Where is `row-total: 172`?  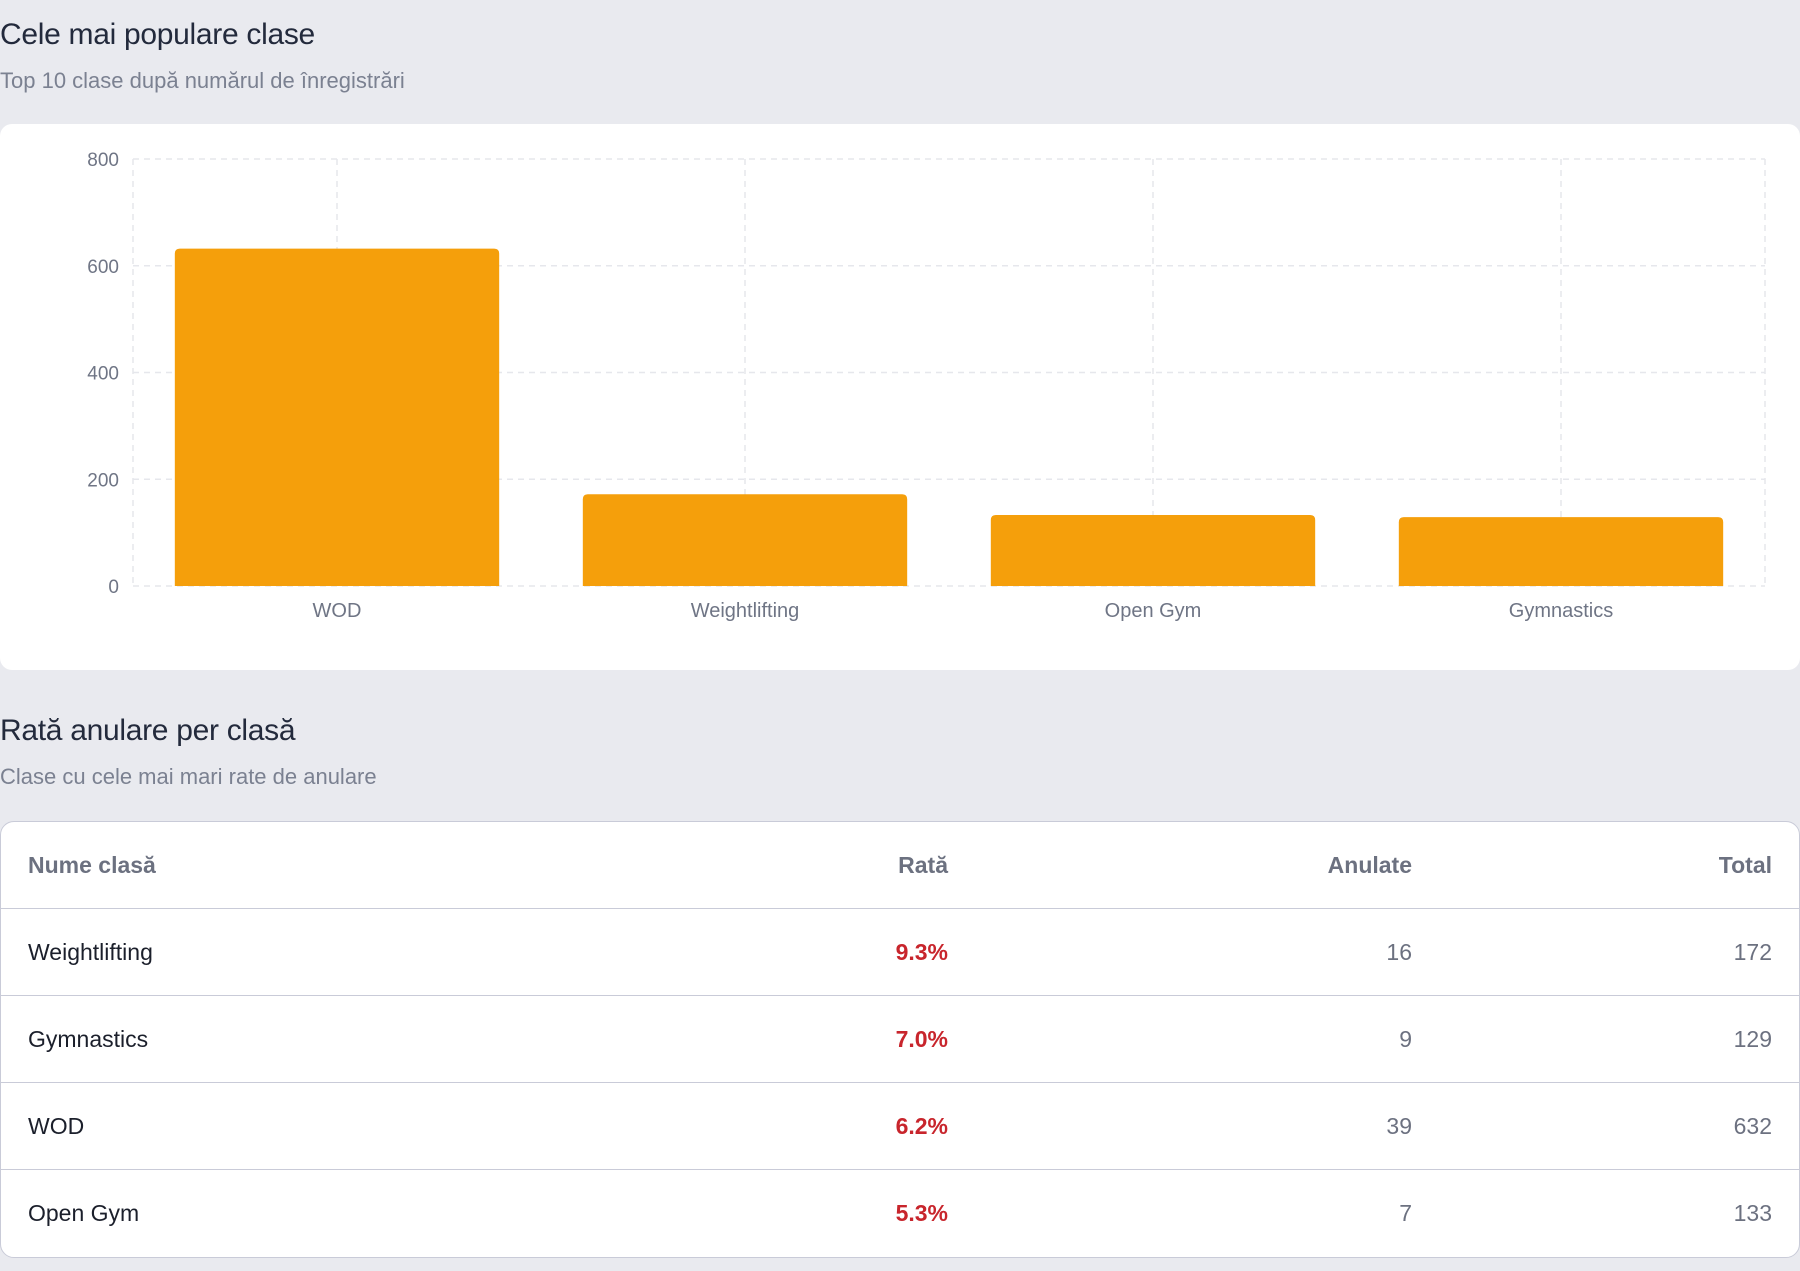
row-total: 172 is located at coordinates (1752, 952).